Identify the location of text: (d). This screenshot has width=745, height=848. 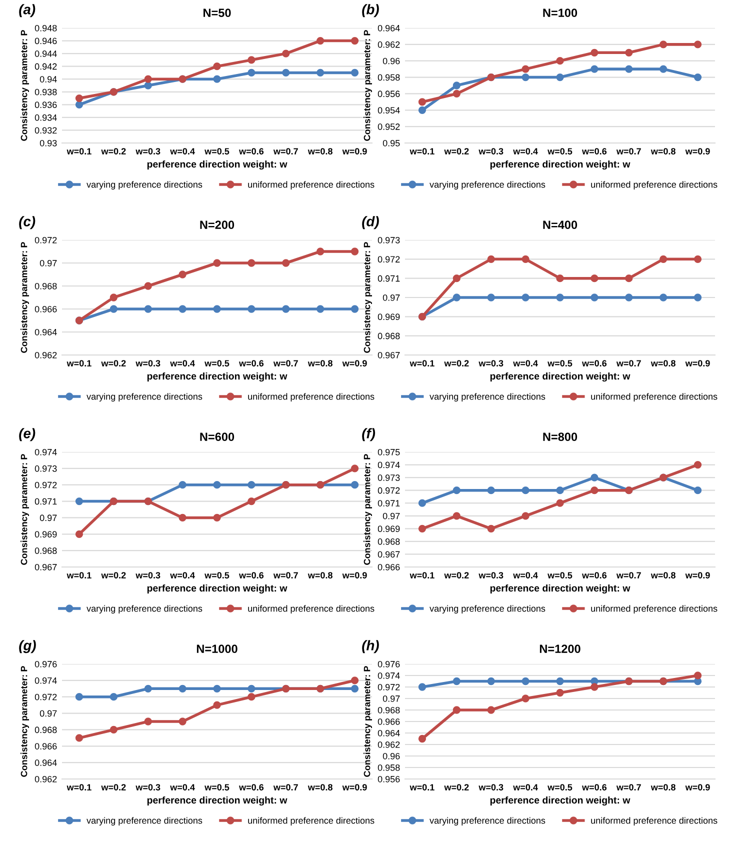
(370, 223).